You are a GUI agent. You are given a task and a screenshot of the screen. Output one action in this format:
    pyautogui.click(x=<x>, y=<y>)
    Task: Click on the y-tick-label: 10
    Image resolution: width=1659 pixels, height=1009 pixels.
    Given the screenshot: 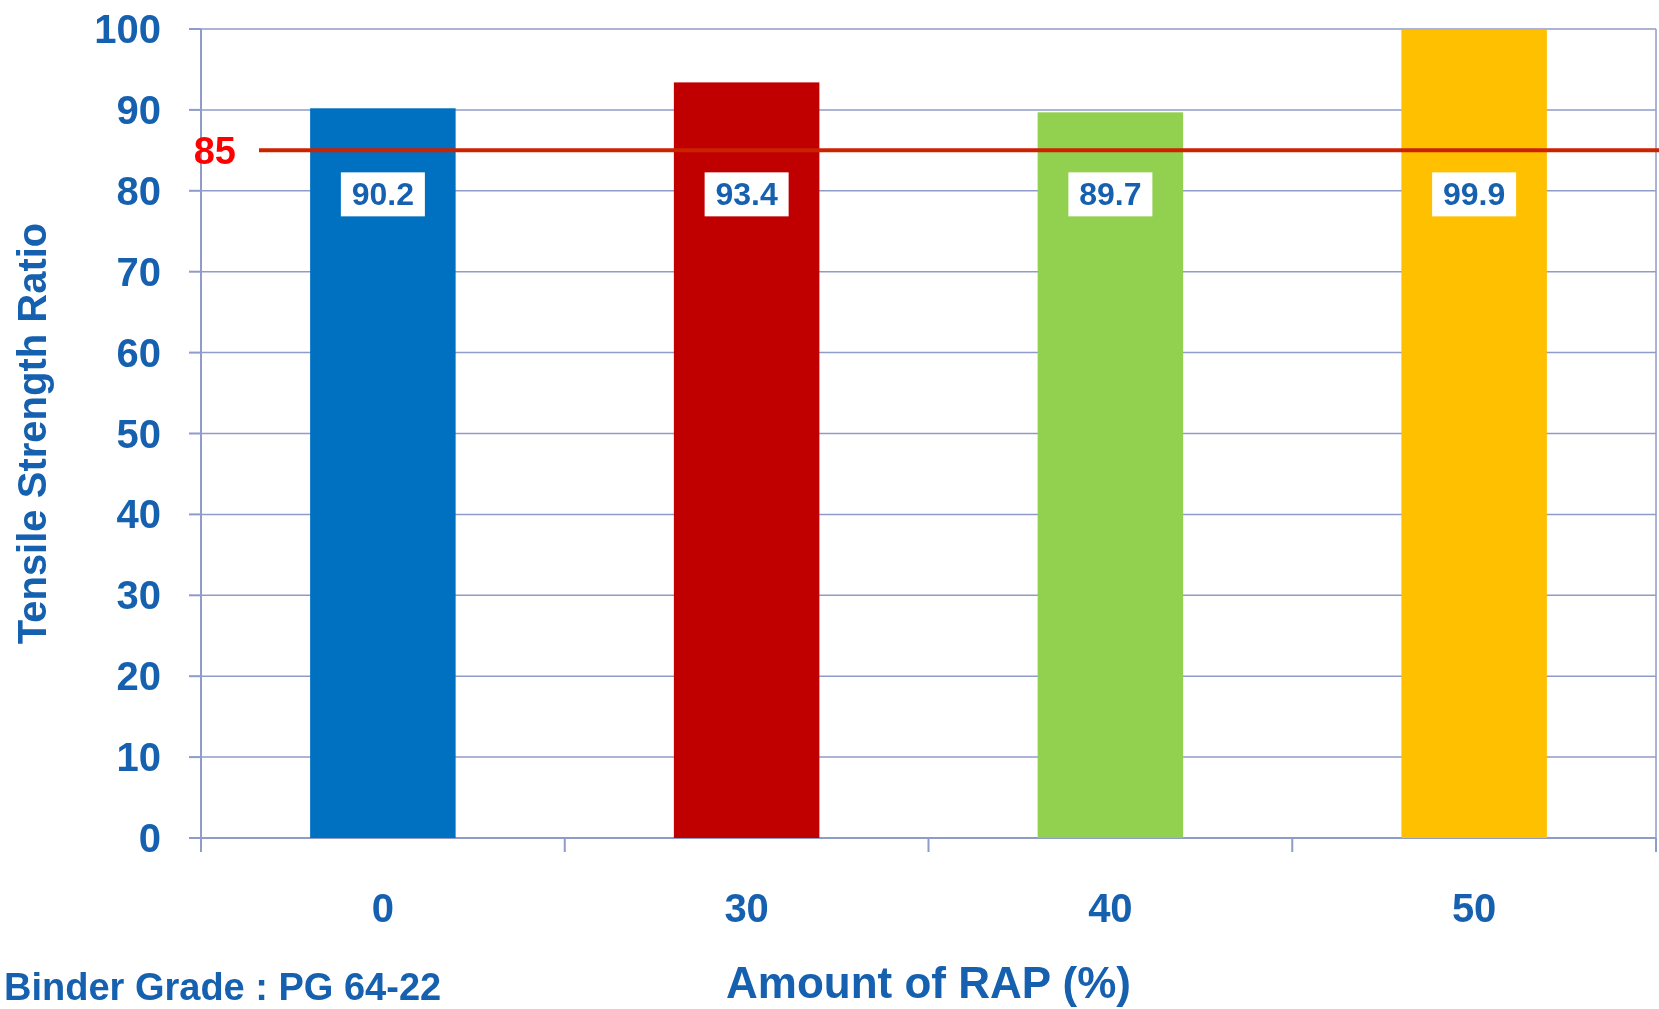 What is the action you would take?
    pyautogui.click(x=138, y=757)
    